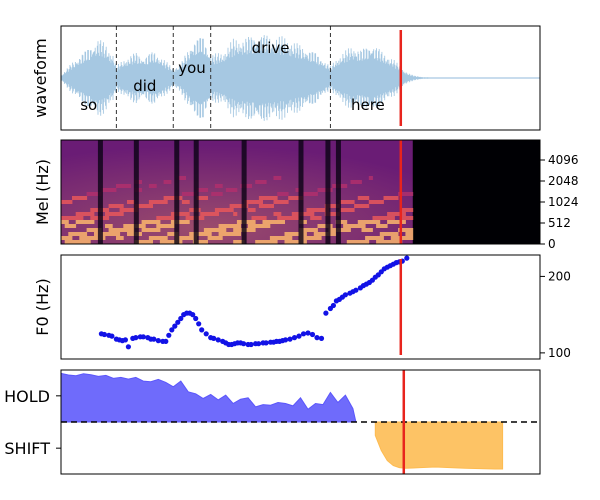 This screenshot has width=600, height=500. I want to click on f0-tick-label-100: 100, so click(559, 353).